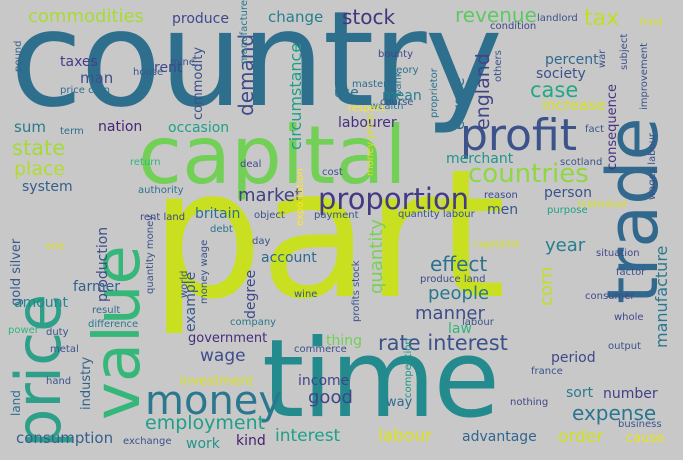  I want to click on word: difference, so click(113, 324).